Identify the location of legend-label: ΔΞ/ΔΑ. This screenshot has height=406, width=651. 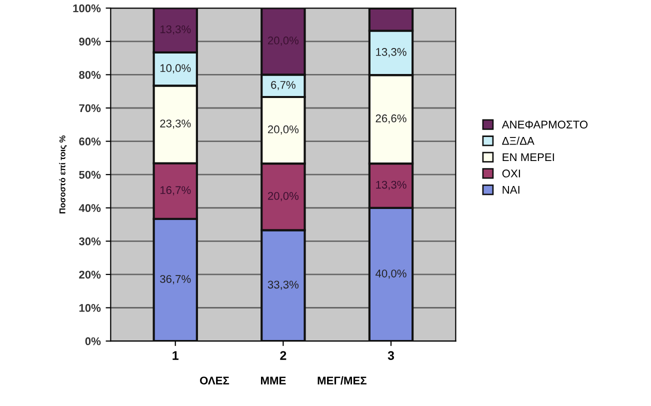
(518, 140).